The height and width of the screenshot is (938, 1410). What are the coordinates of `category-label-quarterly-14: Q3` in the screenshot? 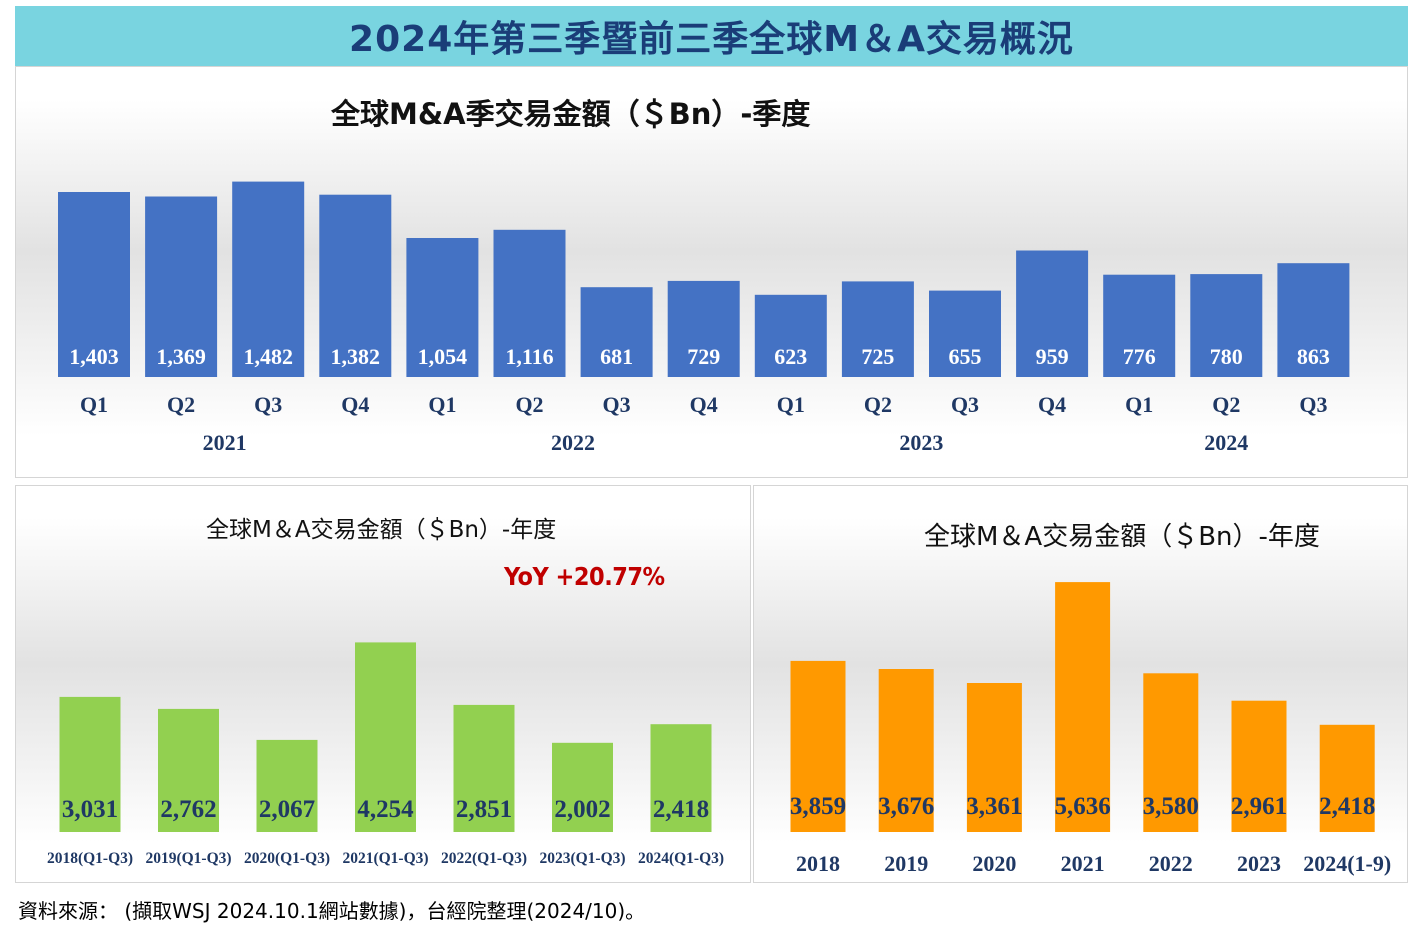 It's located at (1313, 404).